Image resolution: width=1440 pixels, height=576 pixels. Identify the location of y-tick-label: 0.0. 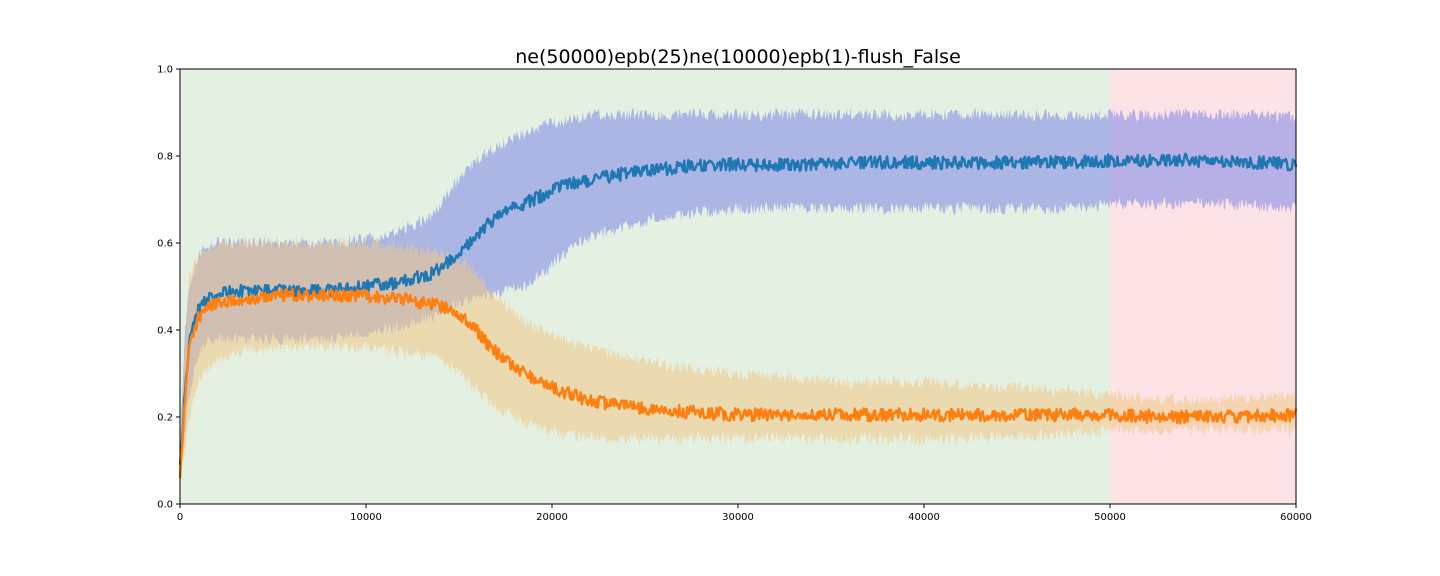
(165, 505).